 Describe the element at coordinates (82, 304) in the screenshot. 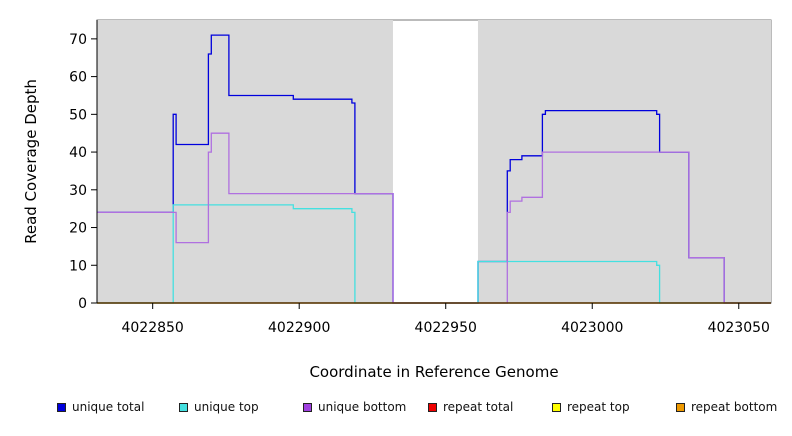

I see `y-tick-label: 0` at that location.